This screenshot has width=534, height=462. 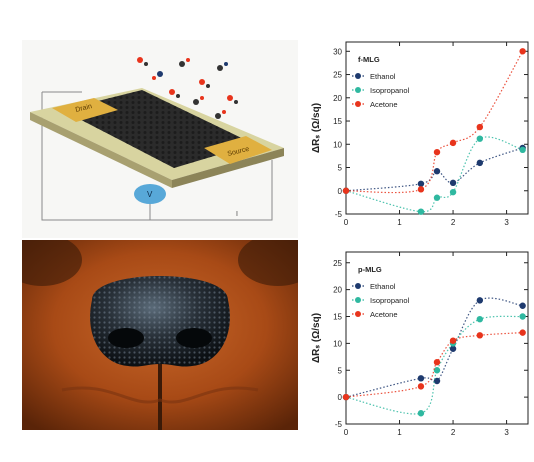 I want to click on series-line-isopropanol, so click(x=434, y=365).